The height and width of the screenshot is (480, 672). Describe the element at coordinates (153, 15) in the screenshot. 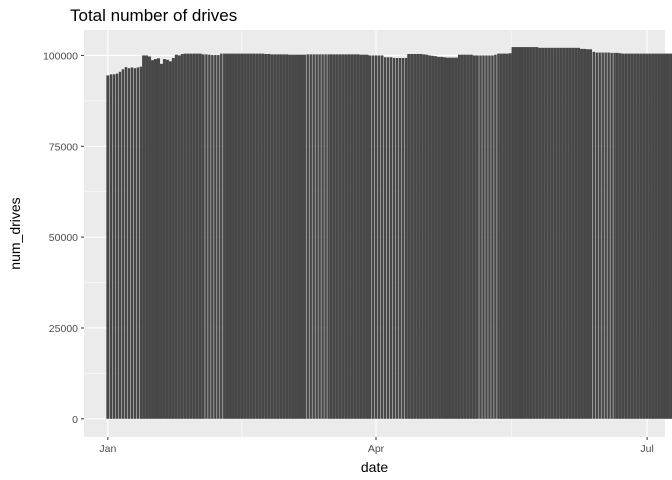

I see `chart-title: Total number of drives` at that location.